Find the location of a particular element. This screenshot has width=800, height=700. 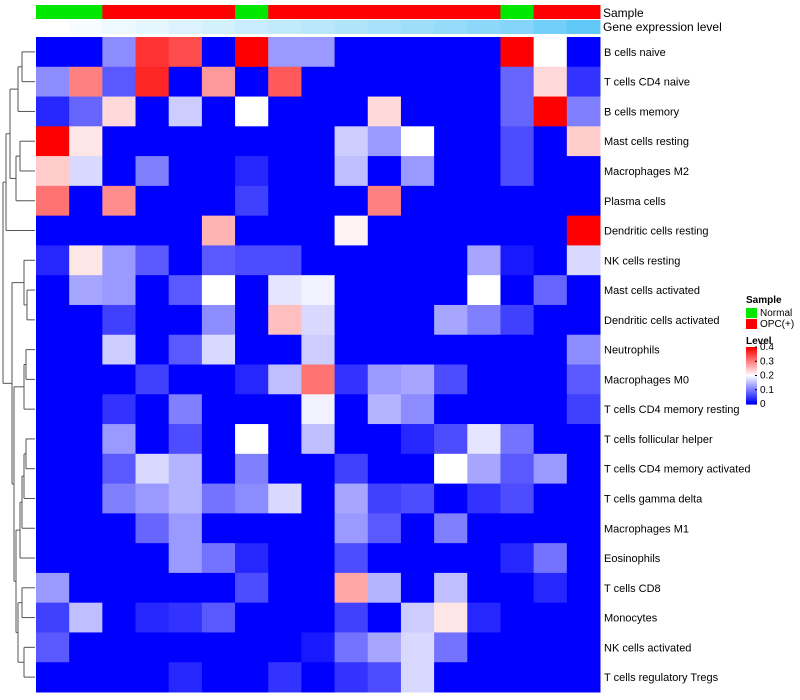

row-label: NK cells activated is located at coordinates (647, 648).